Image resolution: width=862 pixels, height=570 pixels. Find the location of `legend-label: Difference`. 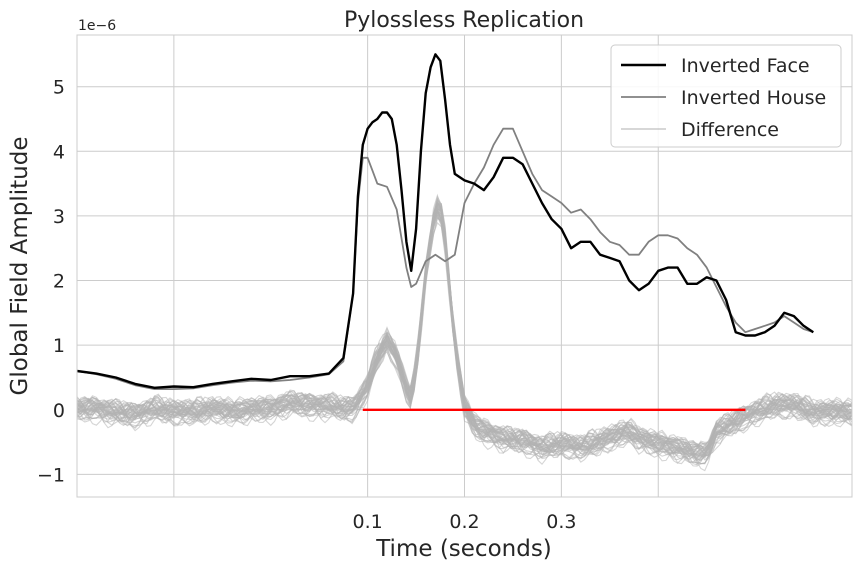

legend-label: Difference is located at coordinates (730, 130).